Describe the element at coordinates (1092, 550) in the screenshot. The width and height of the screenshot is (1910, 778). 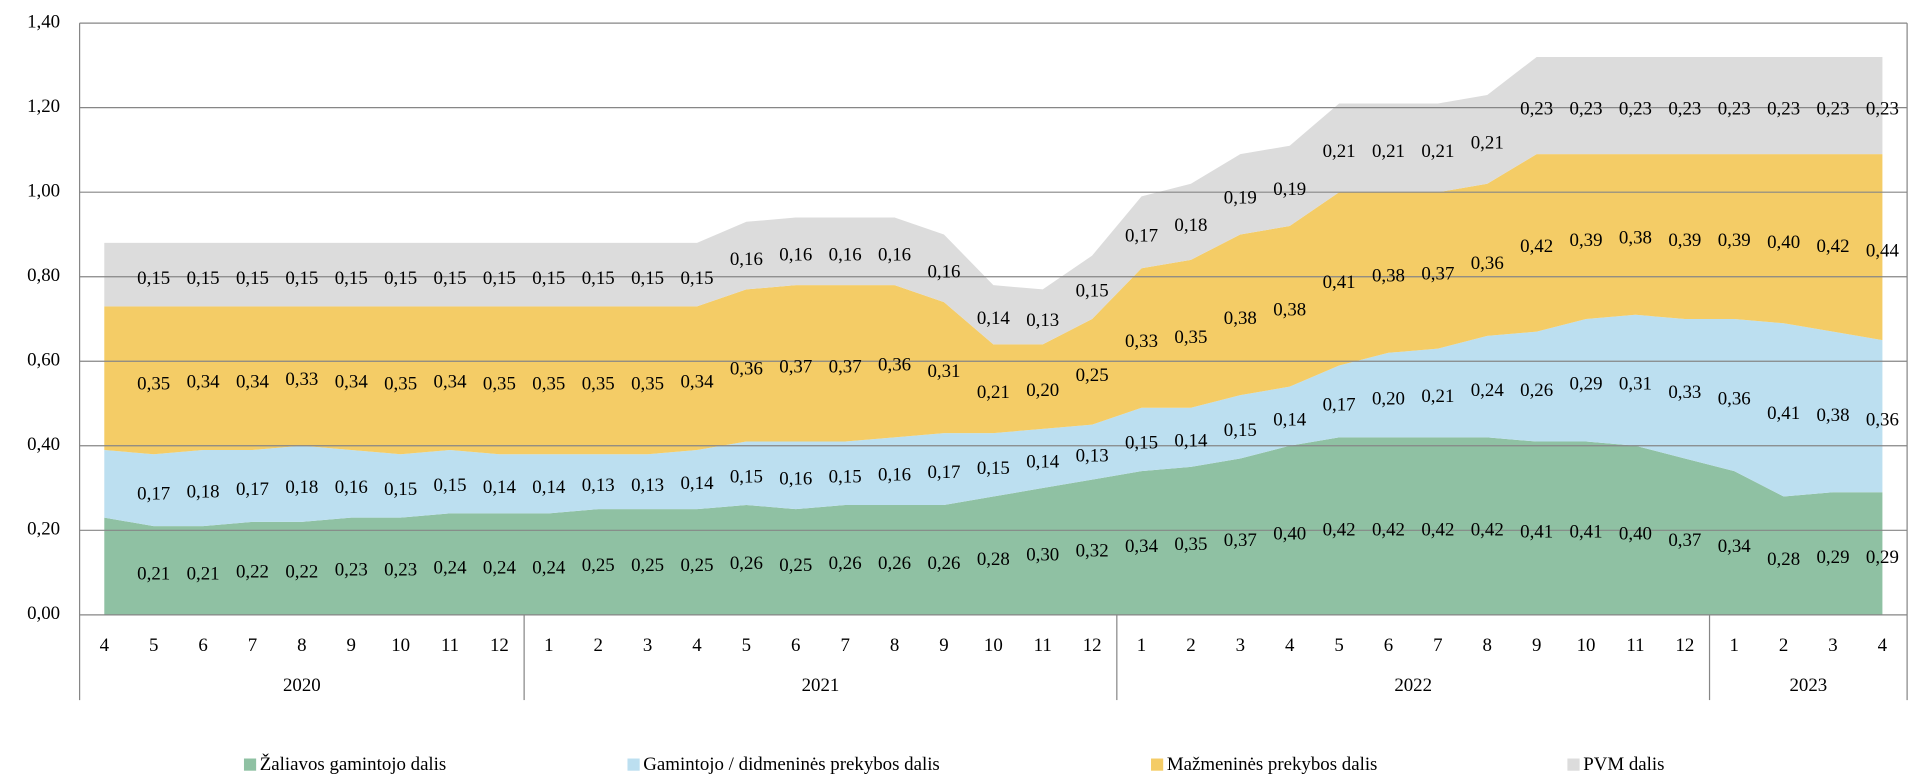
I see `value-label: 0,32` at that location.